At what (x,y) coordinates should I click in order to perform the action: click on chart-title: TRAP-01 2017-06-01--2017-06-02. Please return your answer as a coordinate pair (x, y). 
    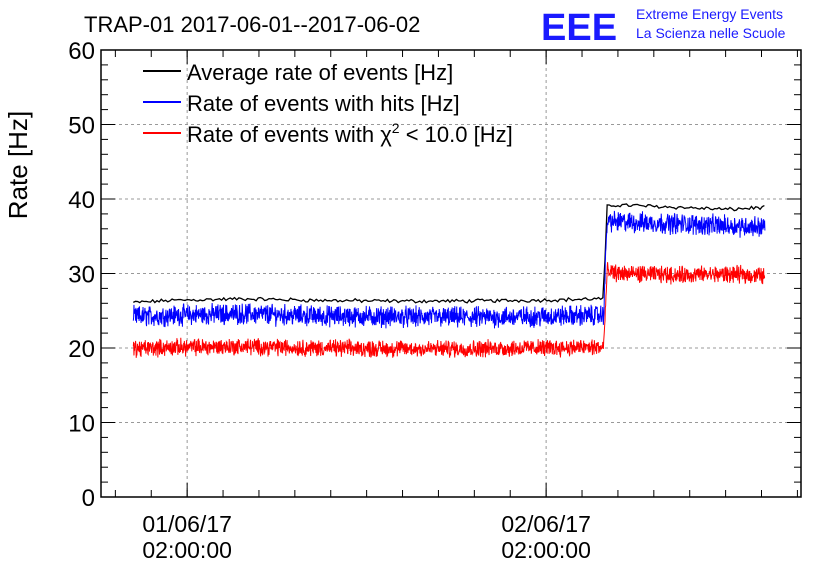
    Looking at the image, I should click on (252, 24).